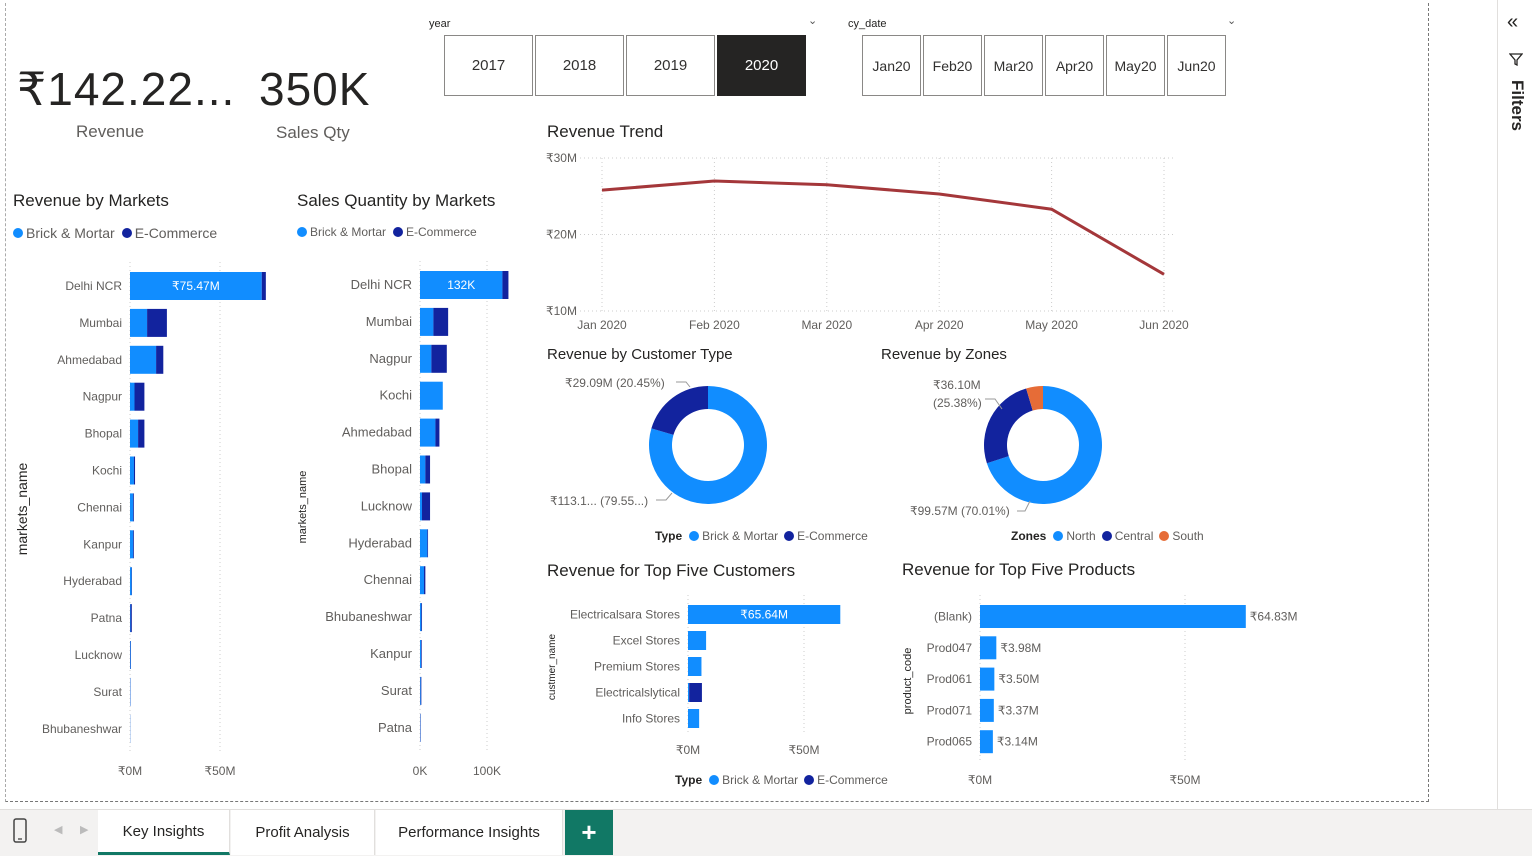  I want to click on legend-north-label: North, so click(1081, 536).